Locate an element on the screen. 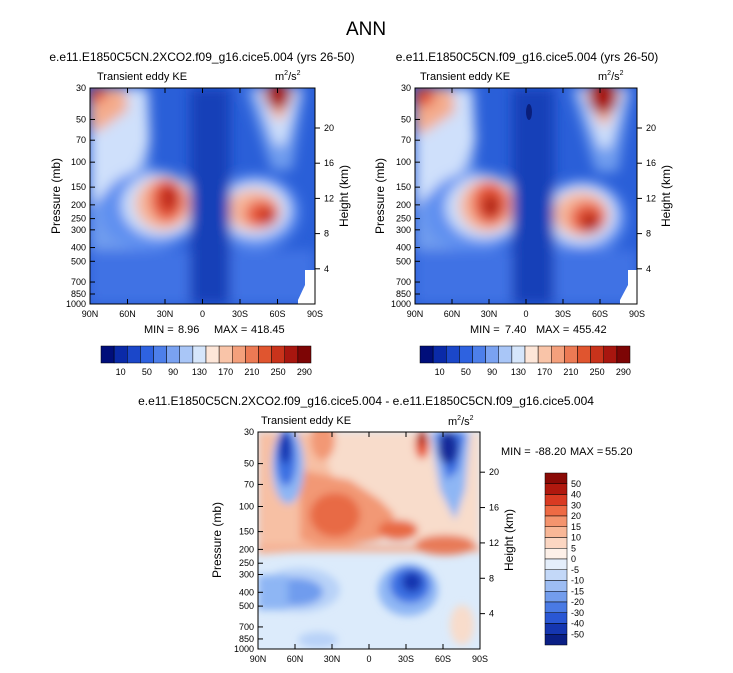 Image resolution: width=733 pixels, height=673 pixels. panel-1-field is located at coordinates (202, 196).